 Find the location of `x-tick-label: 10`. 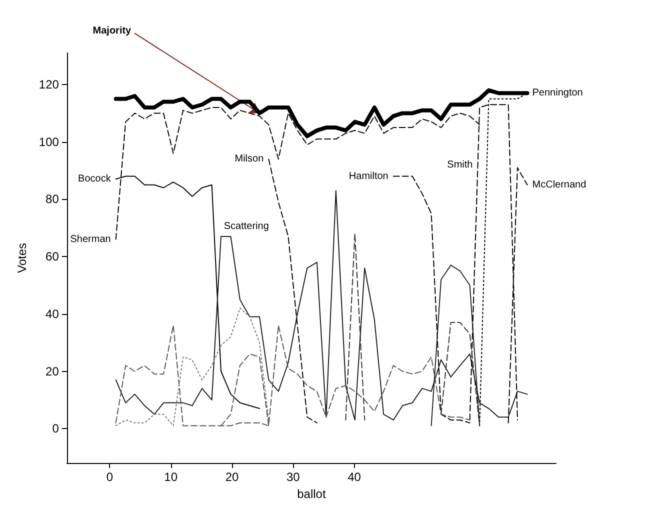

x-tick-label: 10 is located at coordinates (171, 477).